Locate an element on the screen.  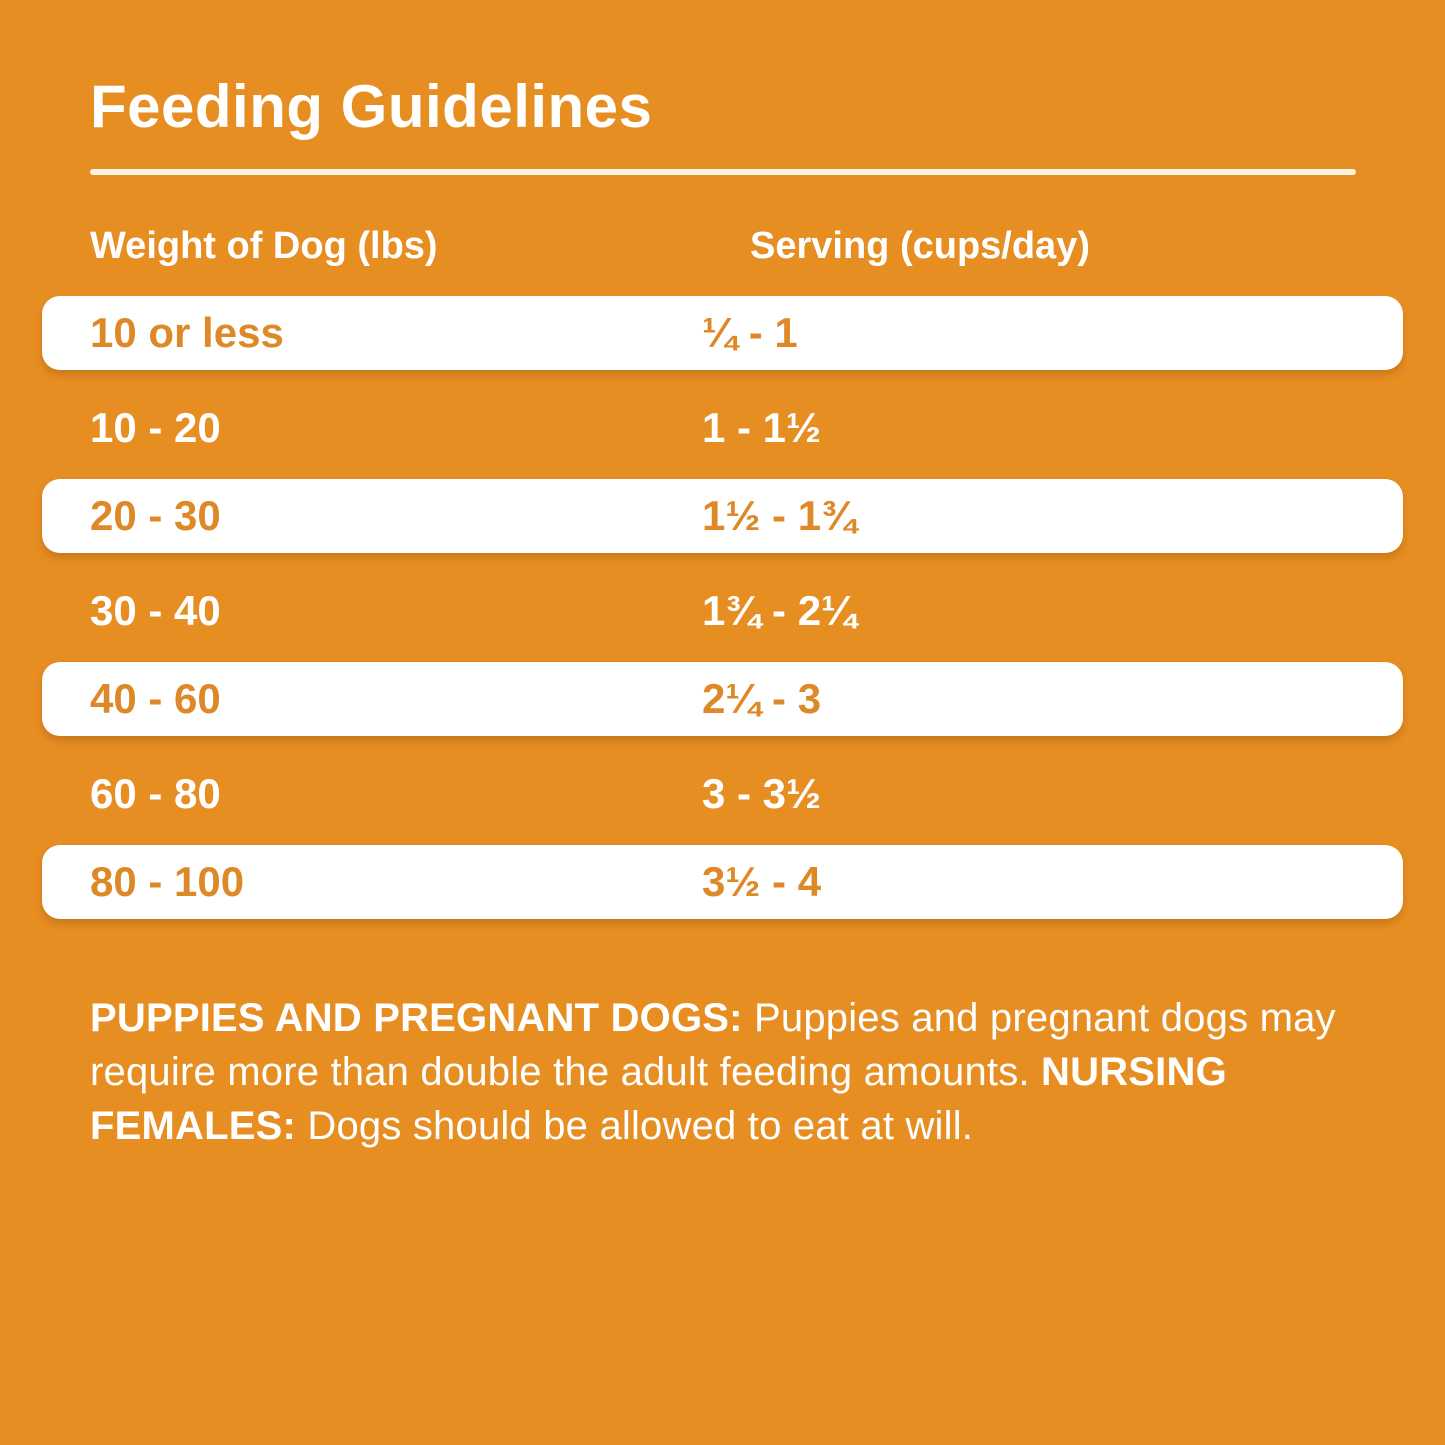
table-row-inner: 20 - 30 1½ - 1¾ is located at coordinates (722, 516).